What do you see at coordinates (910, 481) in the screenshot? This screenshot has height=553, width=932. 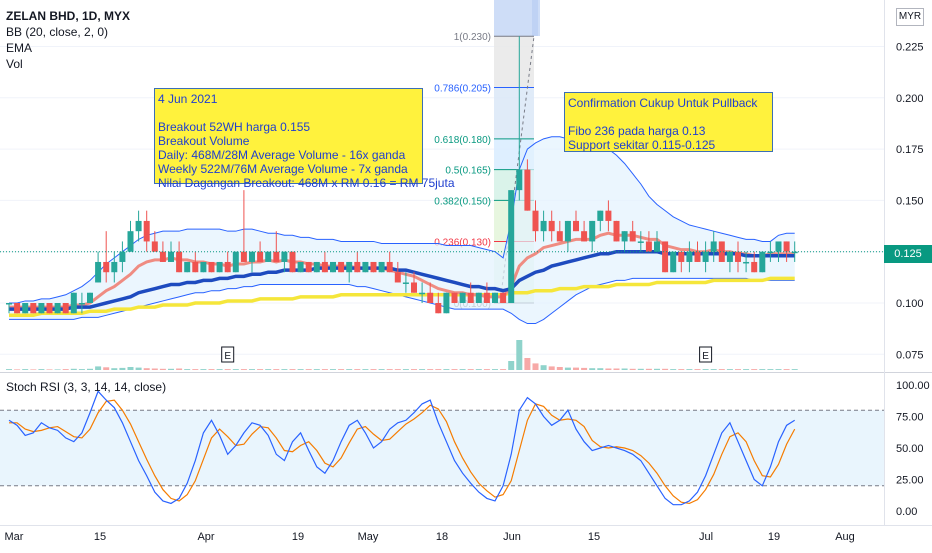 I see `stoch-tick-label: 25.00` at bounding box center [910, 481].